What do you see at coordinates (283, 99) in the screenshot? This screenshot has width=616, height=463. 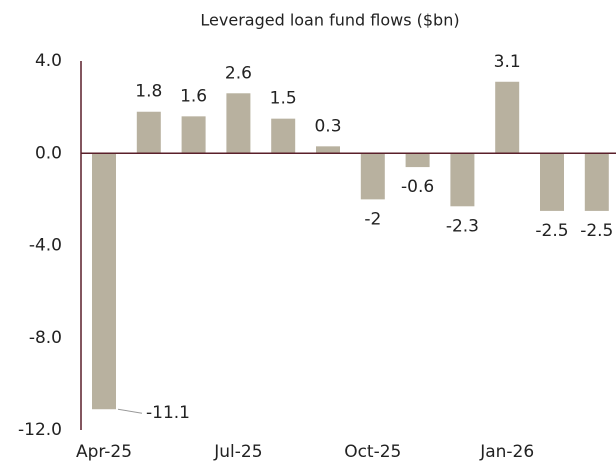 I see `data-label: 1.5` at bounding box center [283, 99].